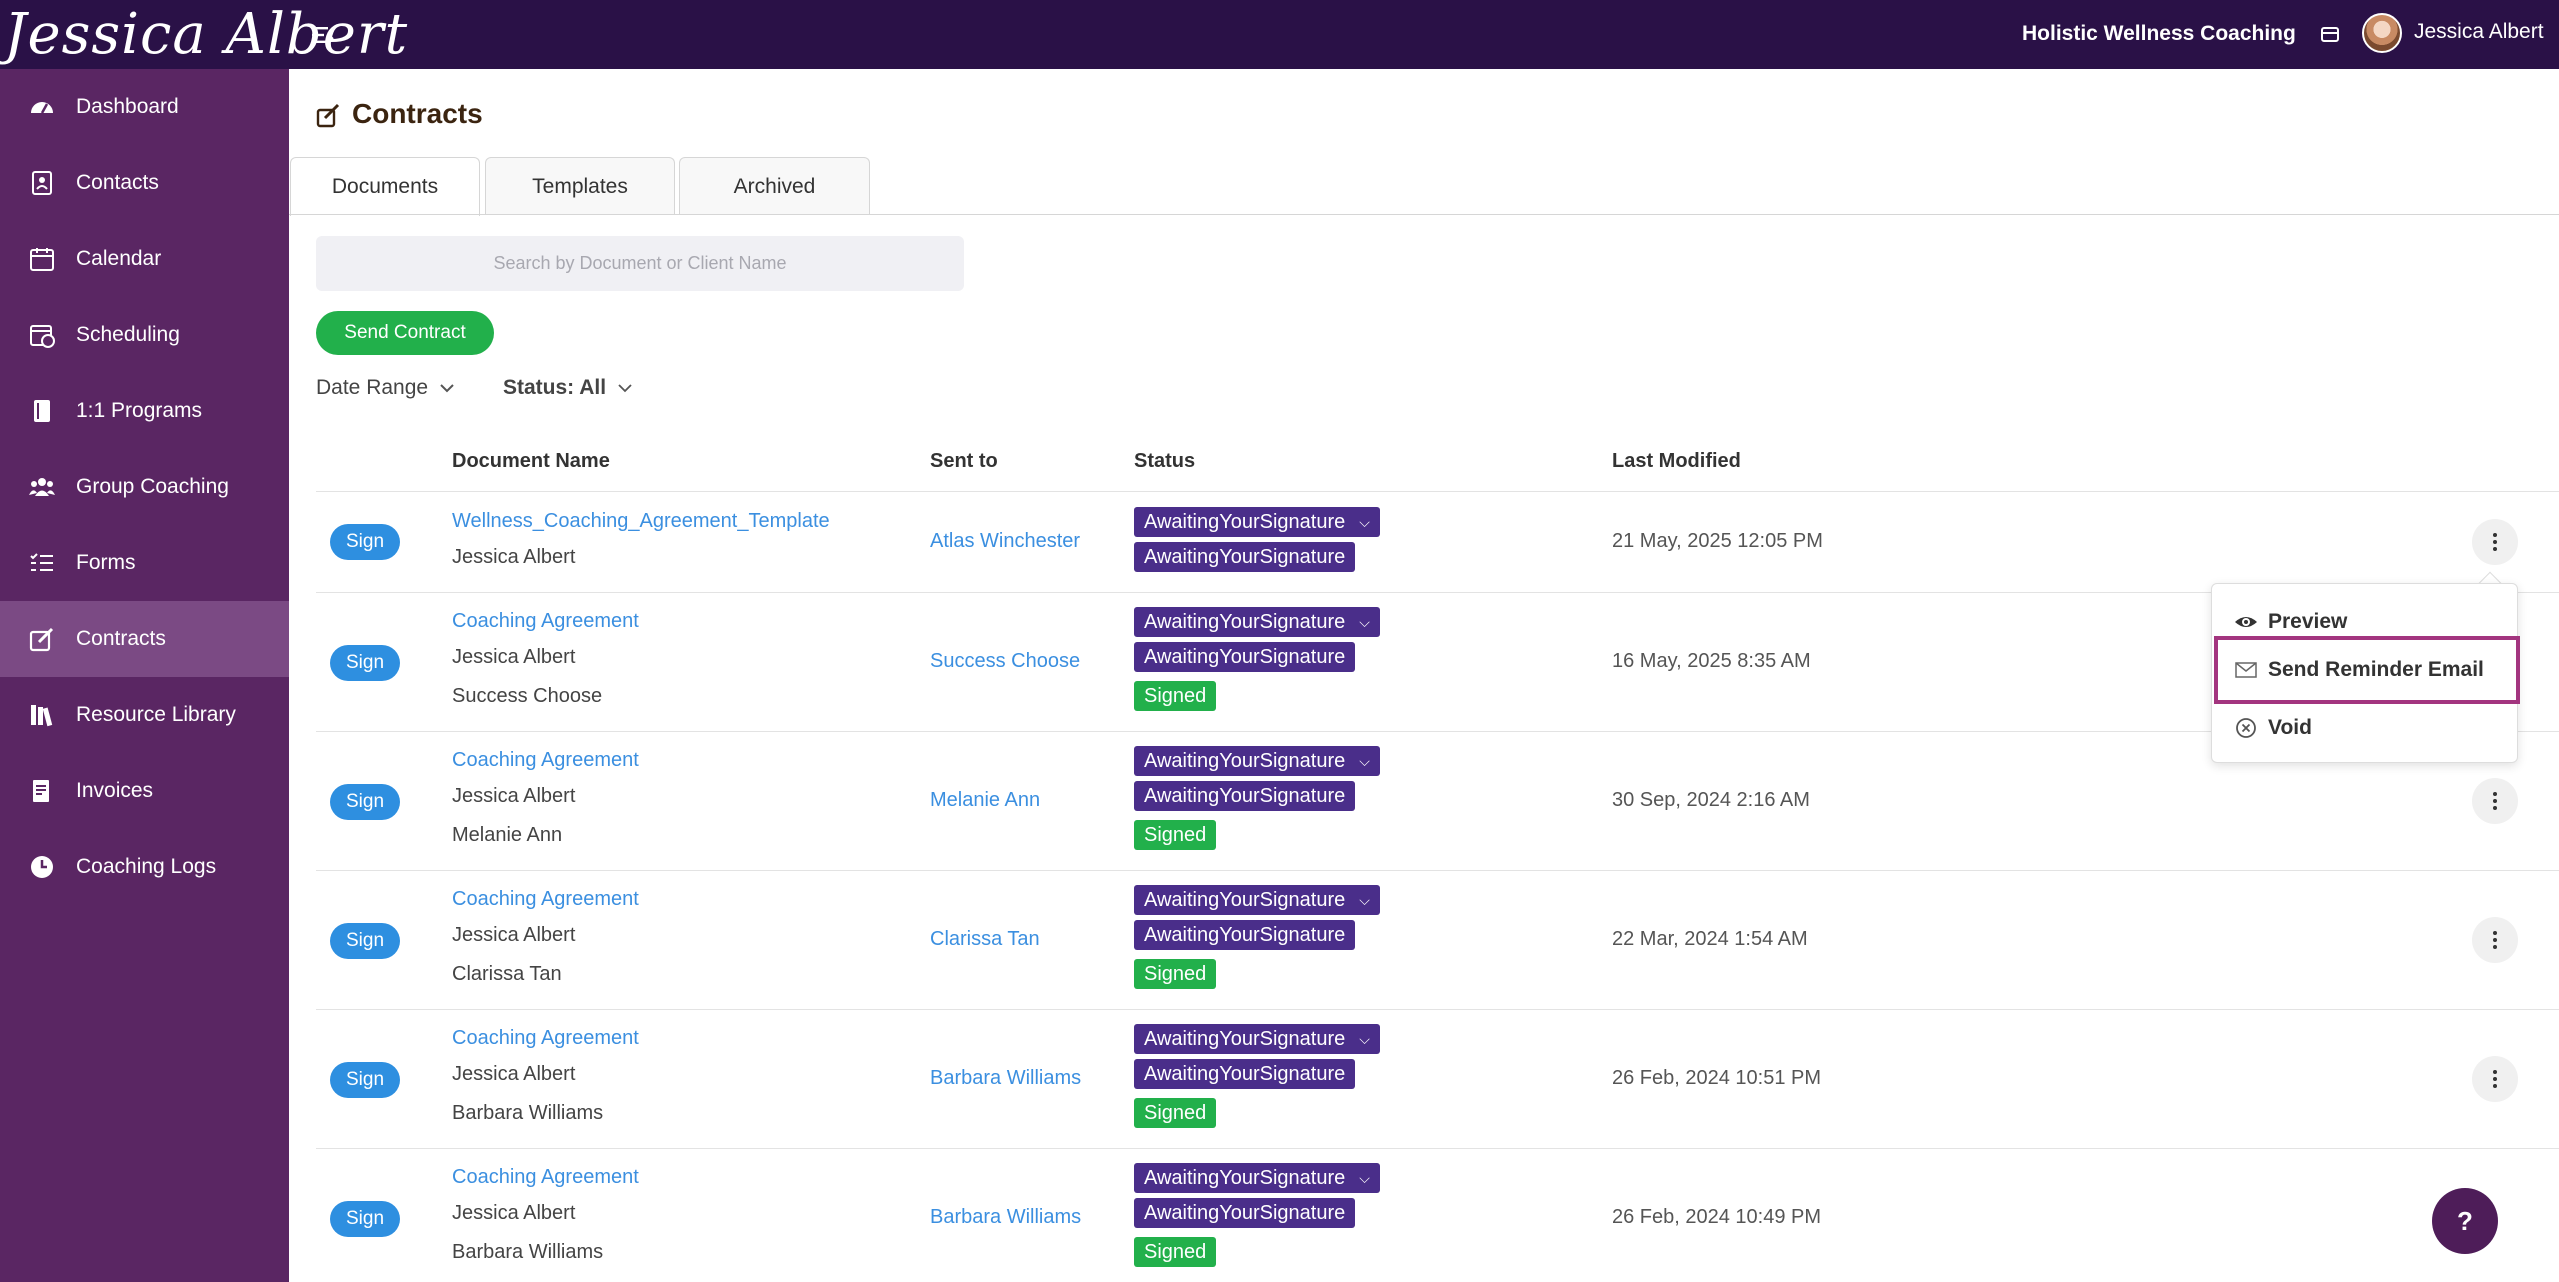  Describe the element at coordinates (127, 106) in the screenshot. I see `sidebar-item-label: Dashboard` at that location.